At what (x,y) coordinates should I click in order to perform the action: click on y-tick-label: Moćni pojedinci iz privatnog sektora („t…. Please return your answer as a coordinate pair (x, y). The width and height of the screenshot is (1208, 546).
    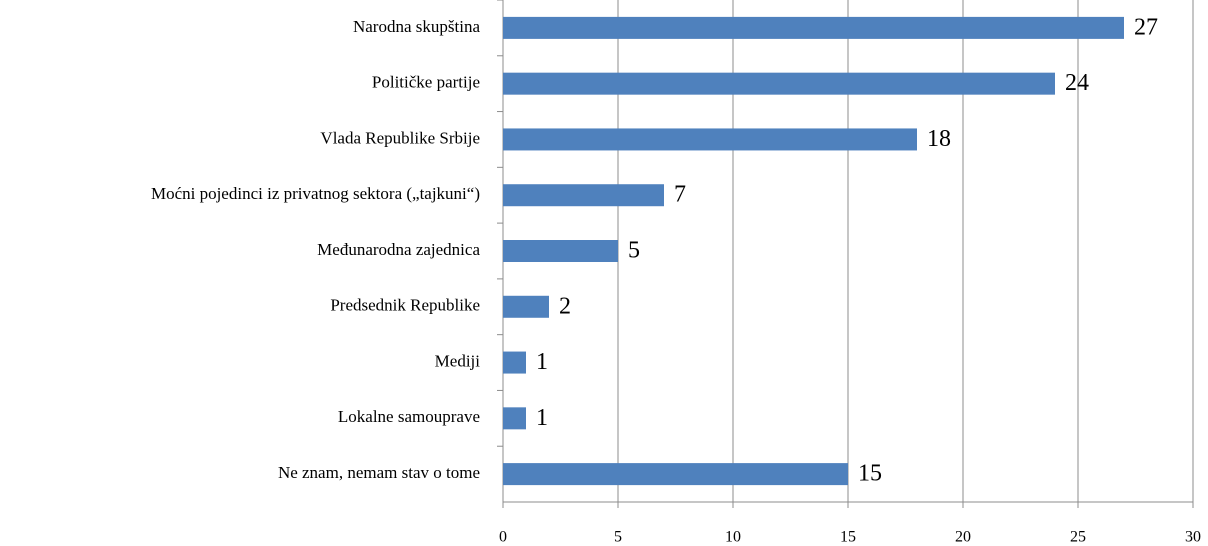
    Looking at the image, I should click on (315, 193).